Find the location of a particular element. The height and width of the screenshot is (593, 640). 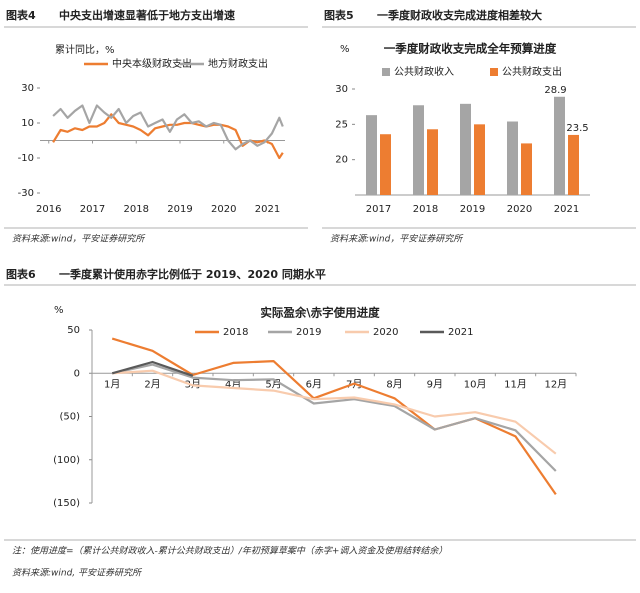

figure-label: 图表4 is located at coordinates (21, 15).